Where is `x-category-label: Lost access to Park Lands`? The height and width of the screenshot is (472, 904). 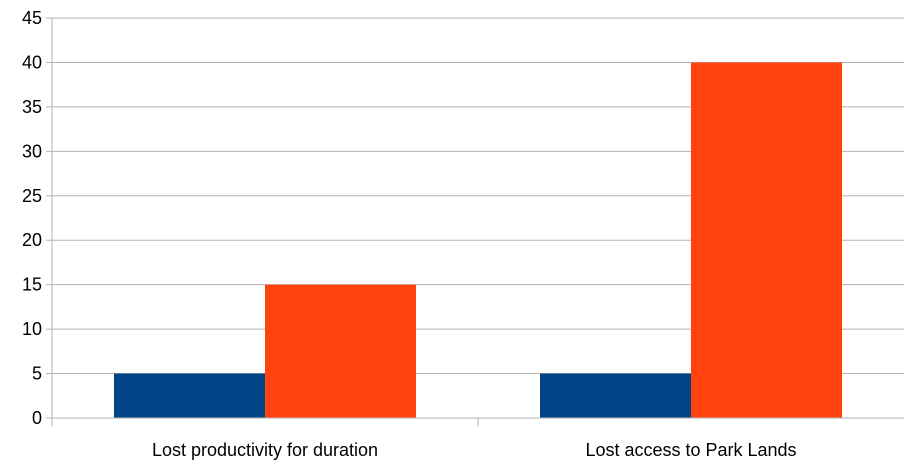 x-category-label: Lost access to Park Lands is located at coordinates (690, 450).